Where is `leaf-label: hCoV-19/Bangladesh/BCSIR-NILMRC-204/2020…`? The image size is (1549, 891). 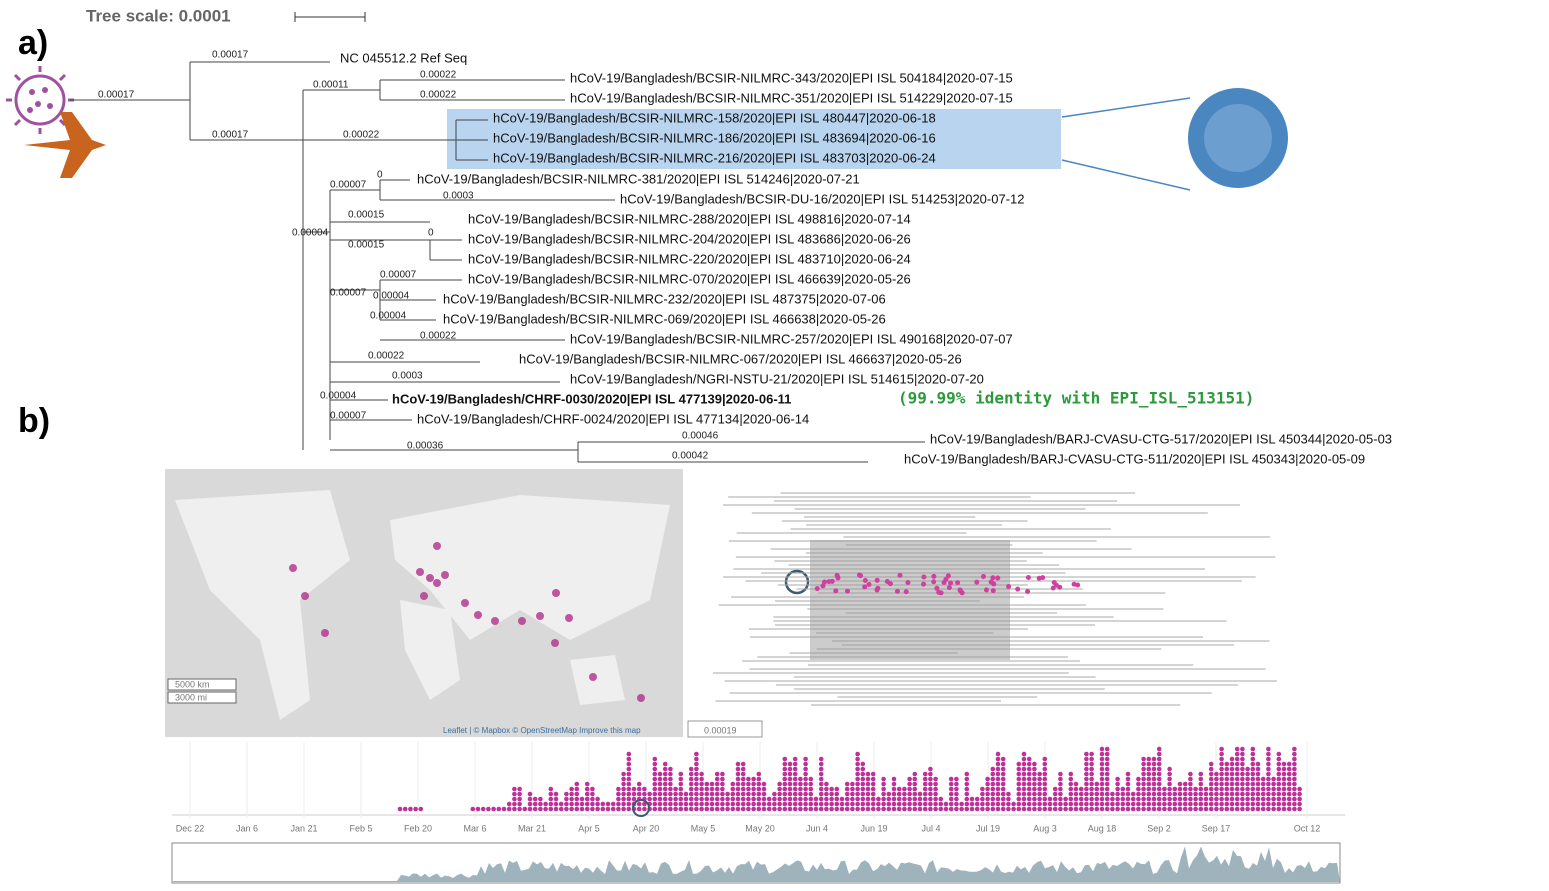 leaf-label: hCoV-19/Bangladesh/BCSIR-NILMRC-204/2020… is located at coordinates (689, 238).